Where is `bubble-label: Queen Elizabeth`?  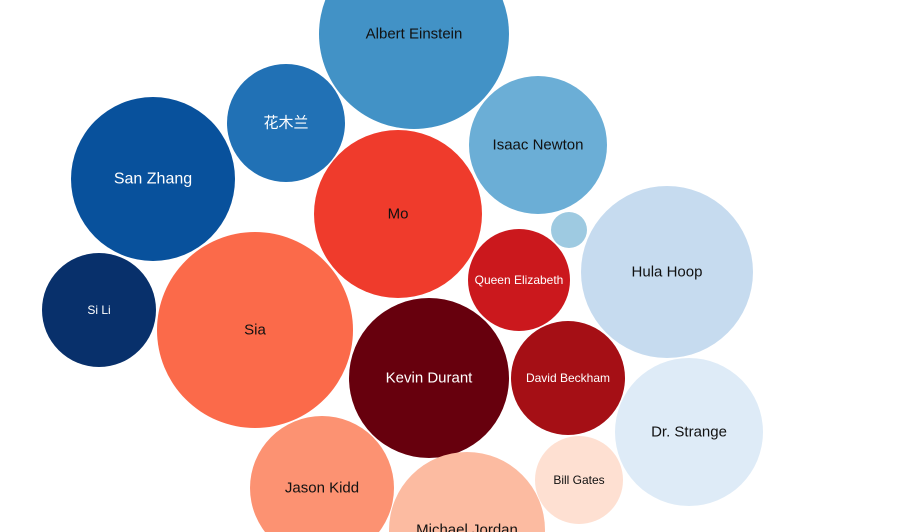
bubble-label: Queen Elizabeth is located at coordinates (519, 280).